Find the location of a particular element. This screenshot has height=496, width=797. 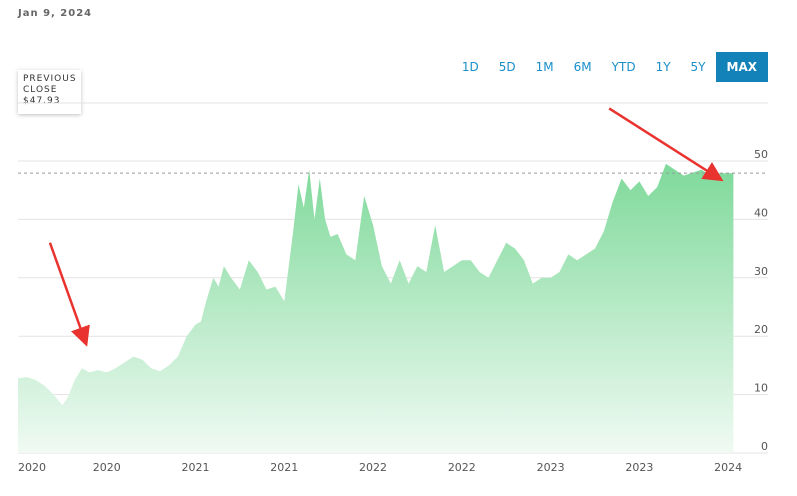

previous-close-tooltip: PREVIOUS CLOSE $47.93 is located at coordinates (49, 92).